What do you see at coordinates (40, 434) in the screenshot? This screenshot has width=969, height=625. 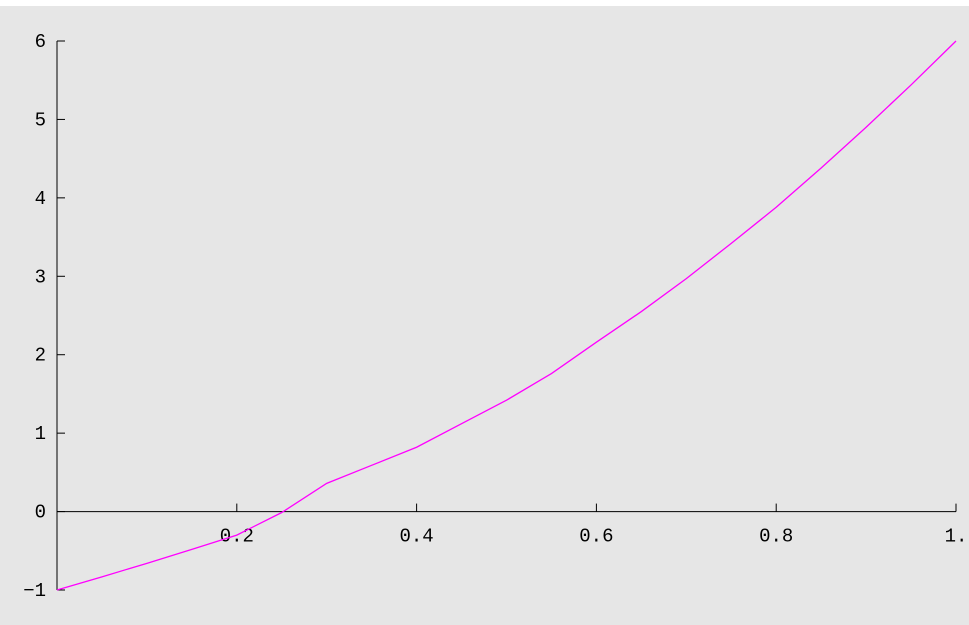 I see `y-tick-label: 1` at bounding box center [40, 434].